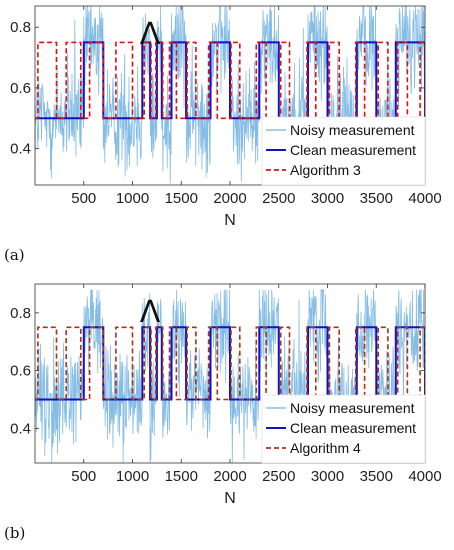 The image size is (454, 550). Describe the element at coordinates (15, 533) in the screenshot. I see `panel-label-b: (b)` at that location.